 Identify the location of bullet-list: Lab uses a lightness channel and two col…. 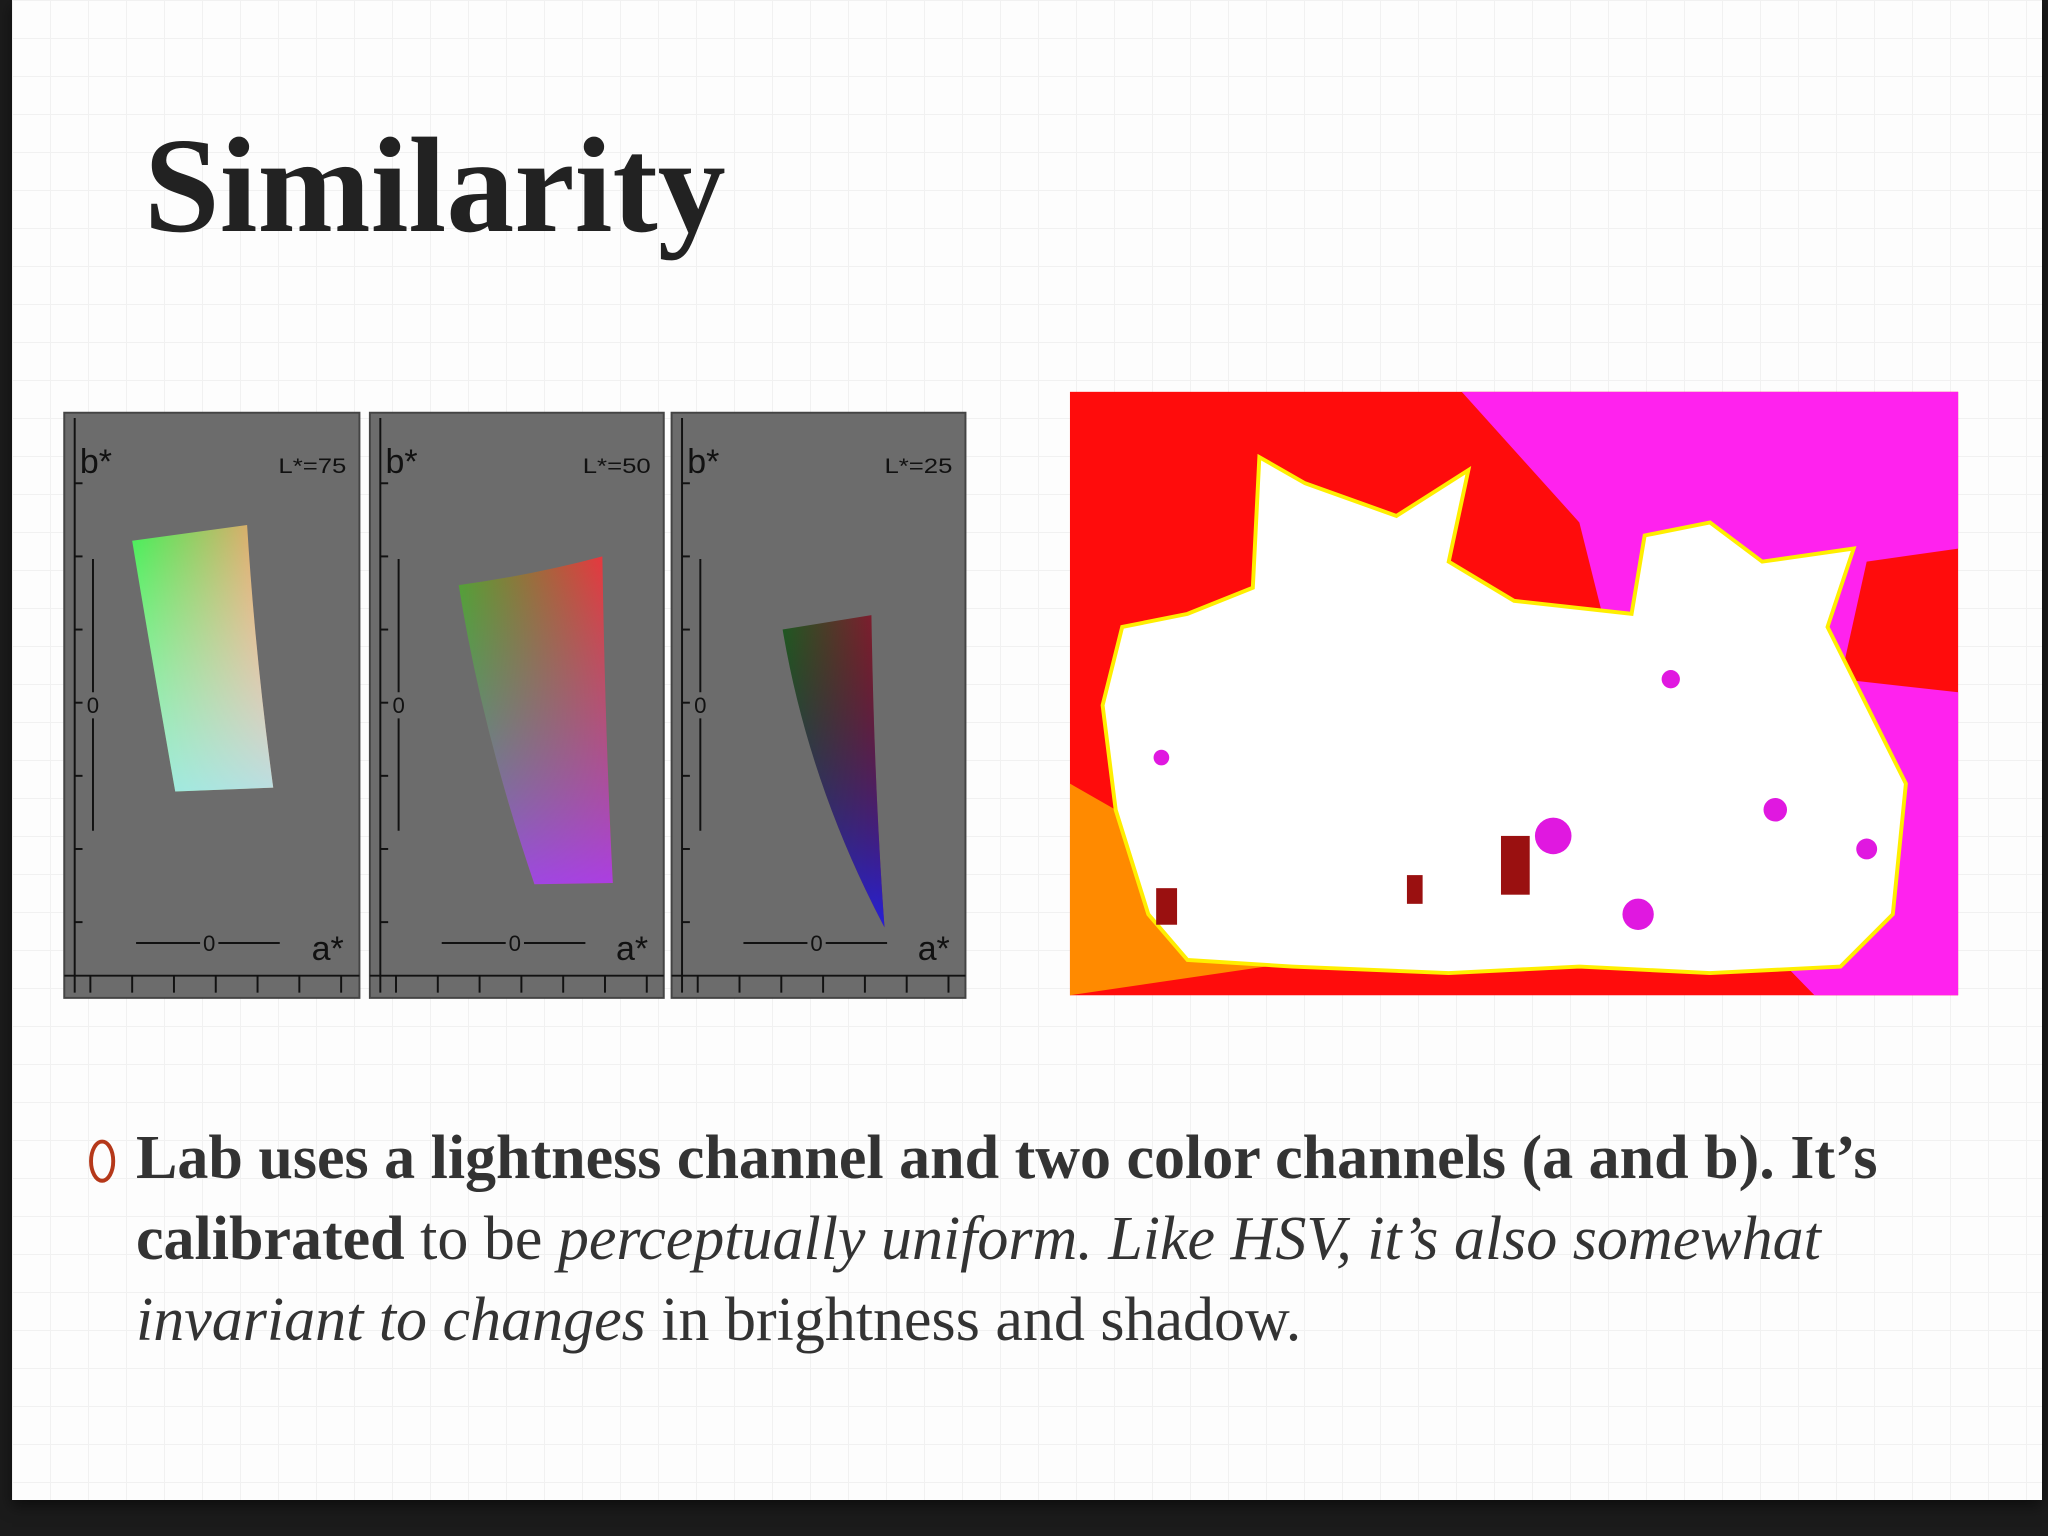
(1064, 1239).